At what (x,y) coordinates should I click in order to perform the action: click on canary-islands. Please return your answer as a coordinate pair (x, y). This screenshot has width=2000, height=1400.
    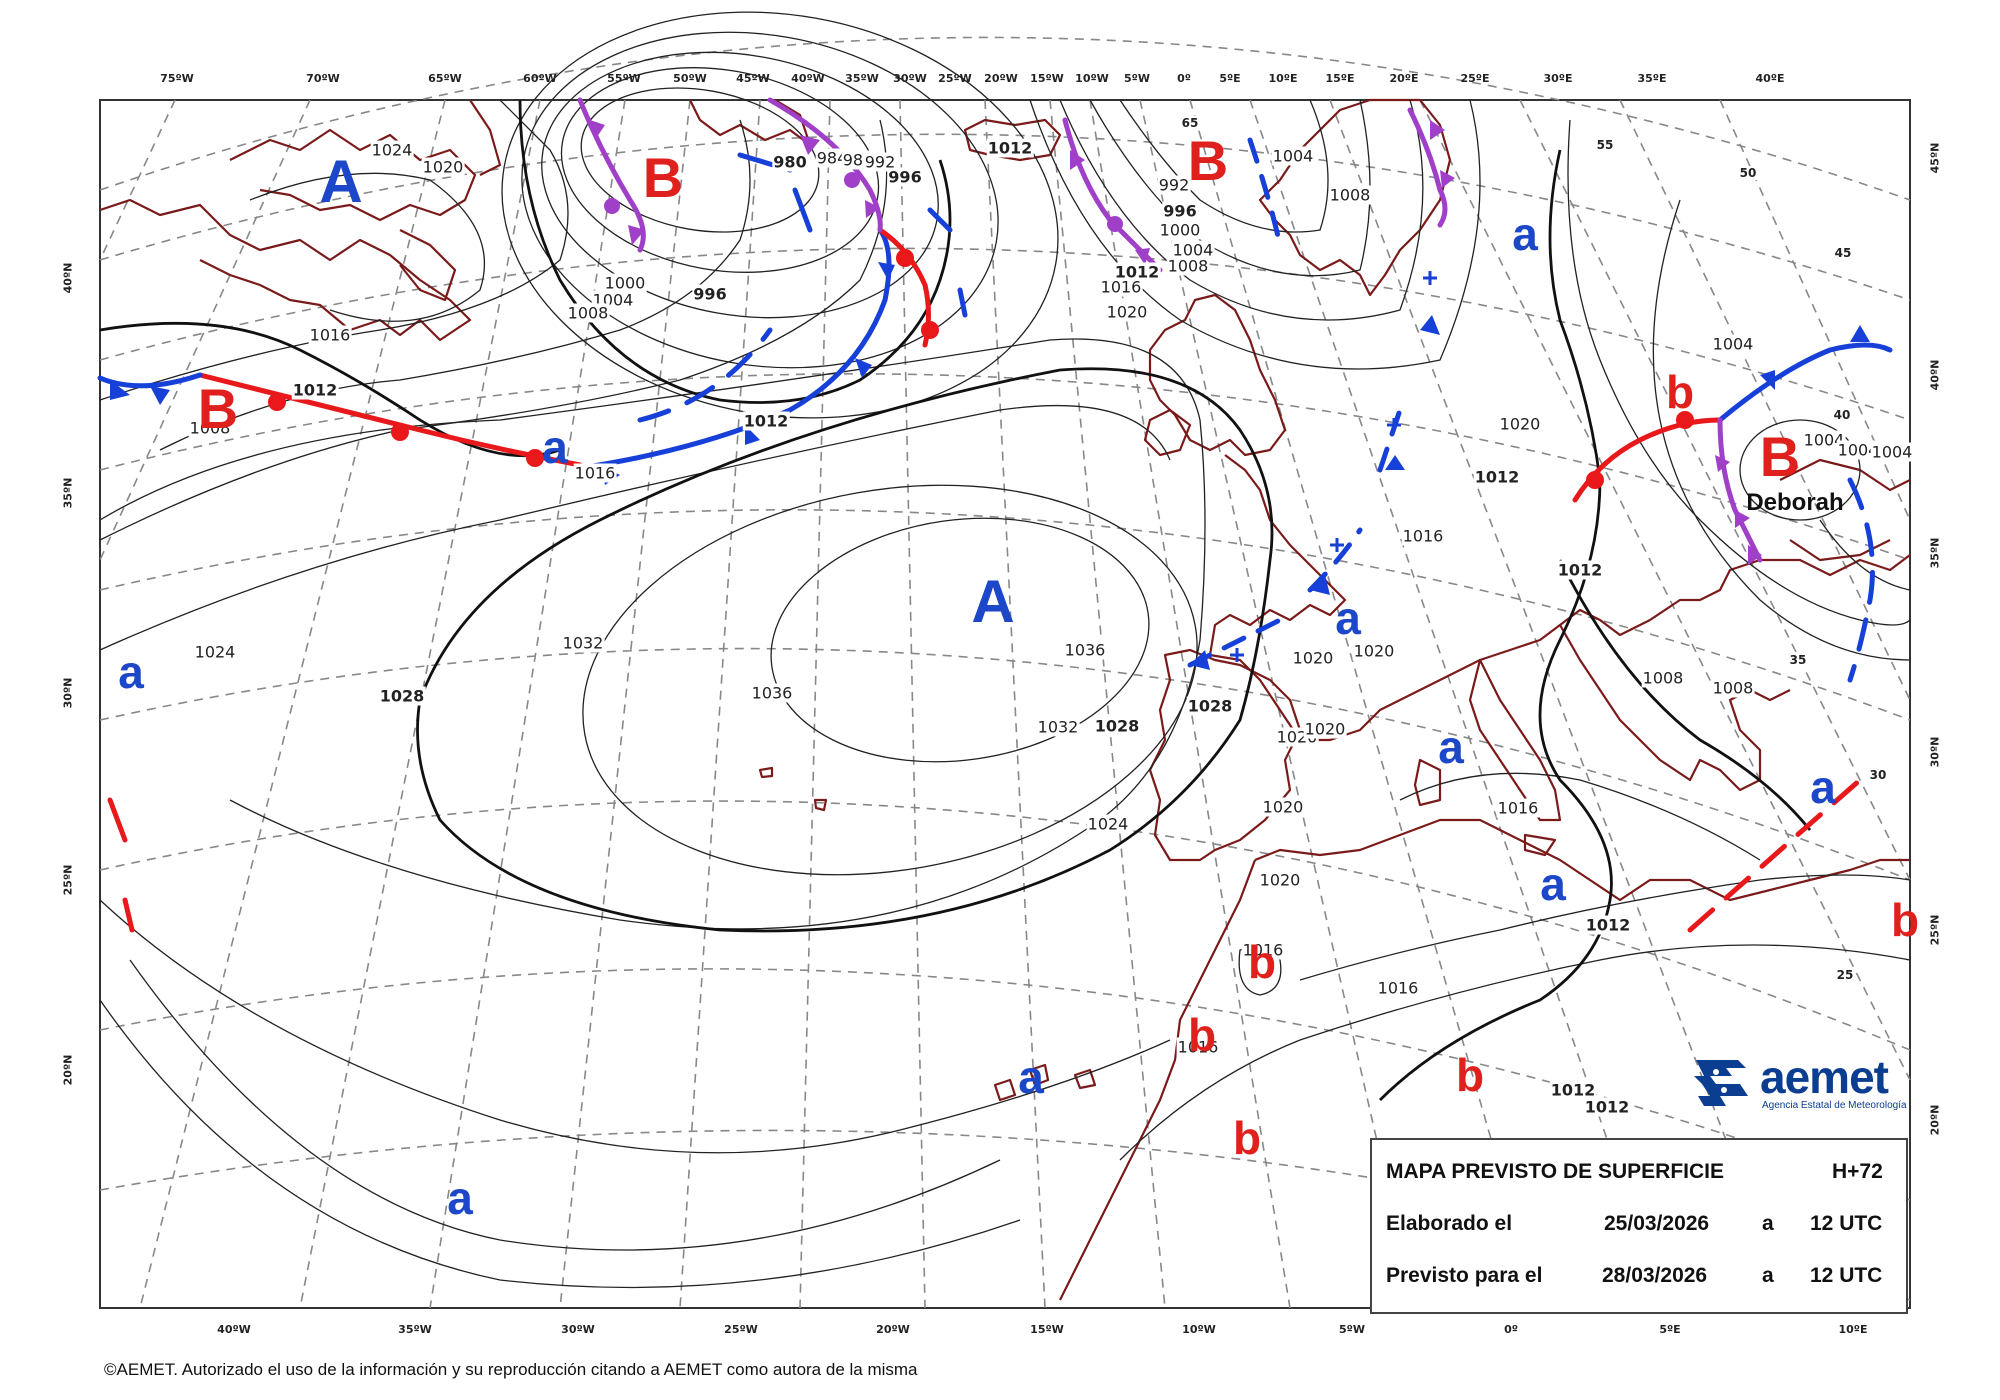
    Looking at the image, I should click on (1045, 1082).